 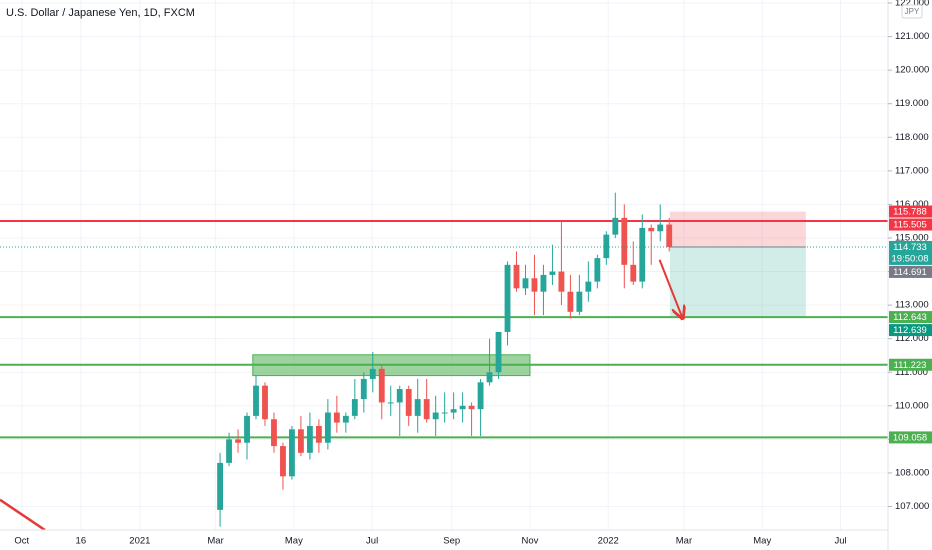 I want to click on price-tag-label: 115.505, so click(x=910, y=225).